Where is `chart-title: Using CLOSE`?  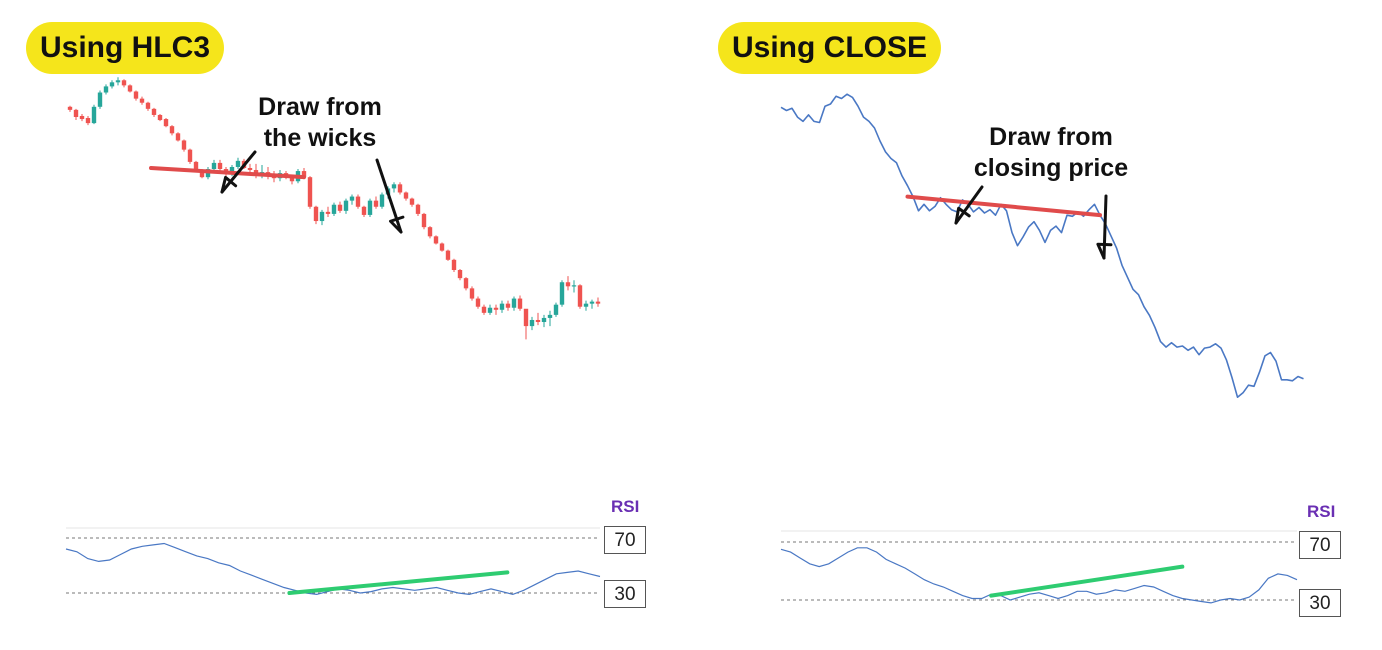 chart-title: Using CLOSE is located at coordinates (830, 47).